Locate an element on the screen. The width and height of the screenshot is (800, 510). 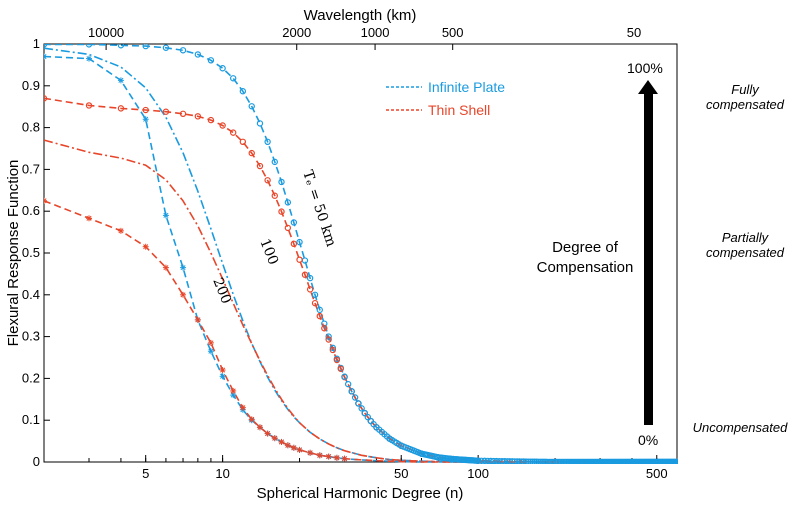
y-tick-label: 0.1 is located at coordinates (31, 419).